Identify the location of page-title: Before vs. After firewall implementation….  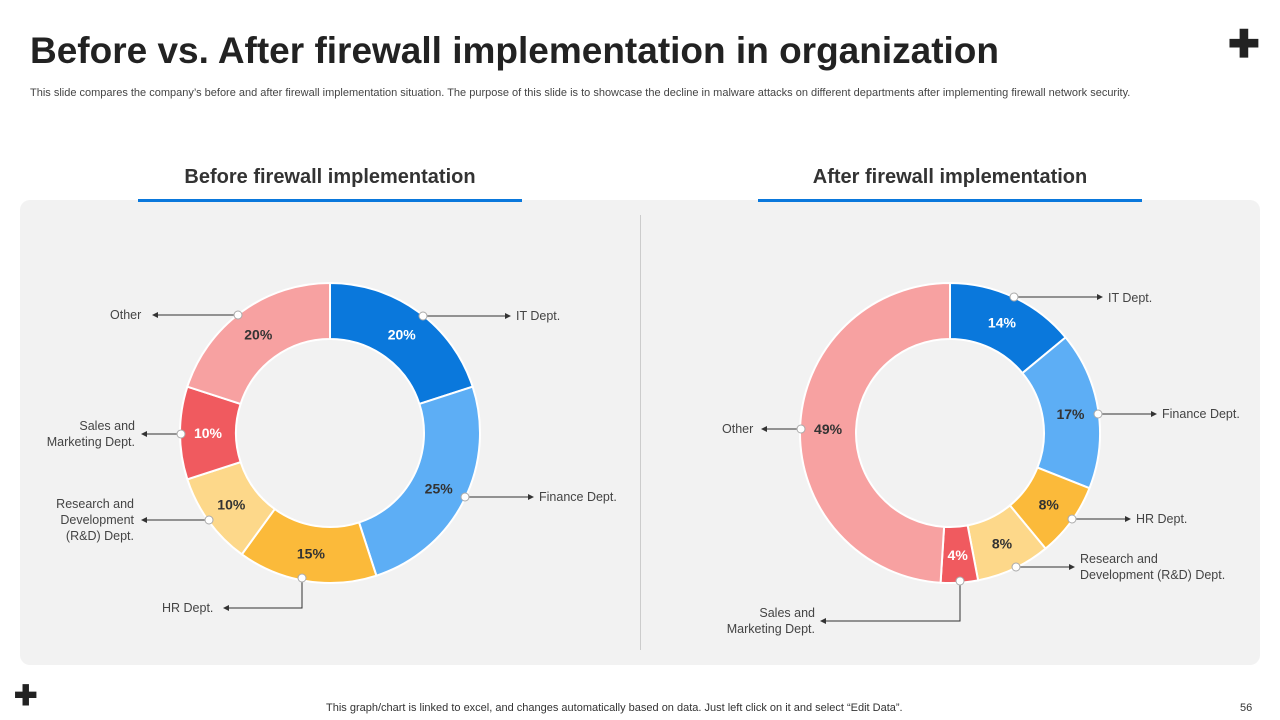
(515, 50).